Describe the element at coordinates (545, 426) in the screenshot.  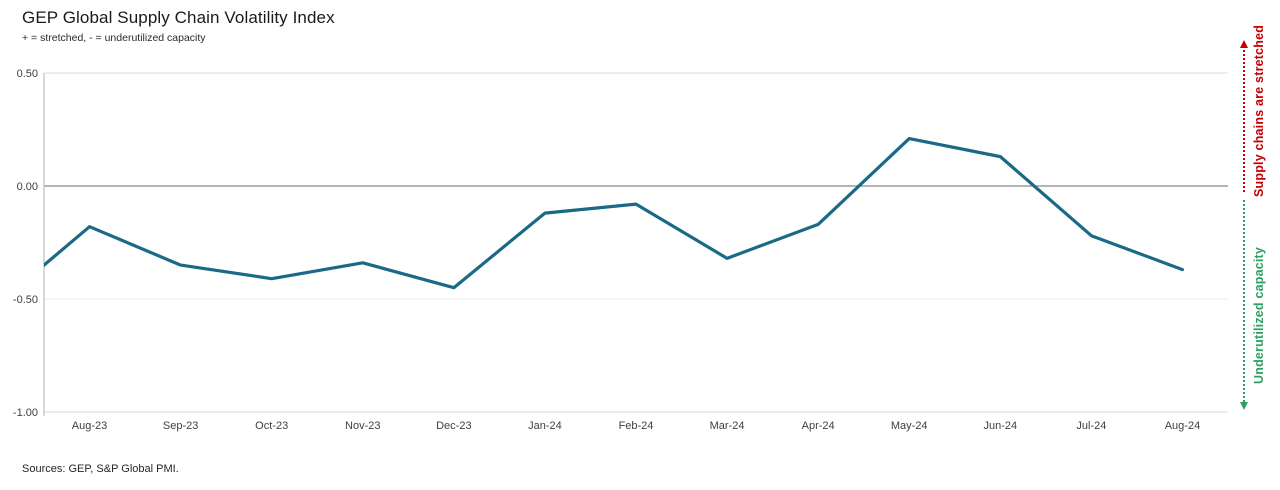
I see `x-axis-tick-label: Jan-24` at that location.